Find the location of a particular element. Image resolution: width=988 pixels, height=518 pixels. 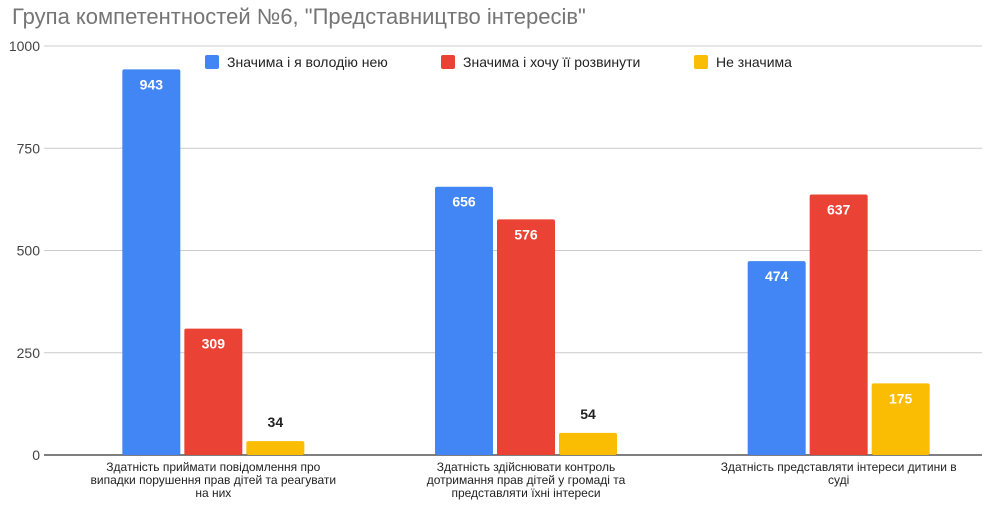

y-tick-label: 1000 is located at coordinates (24, 46).